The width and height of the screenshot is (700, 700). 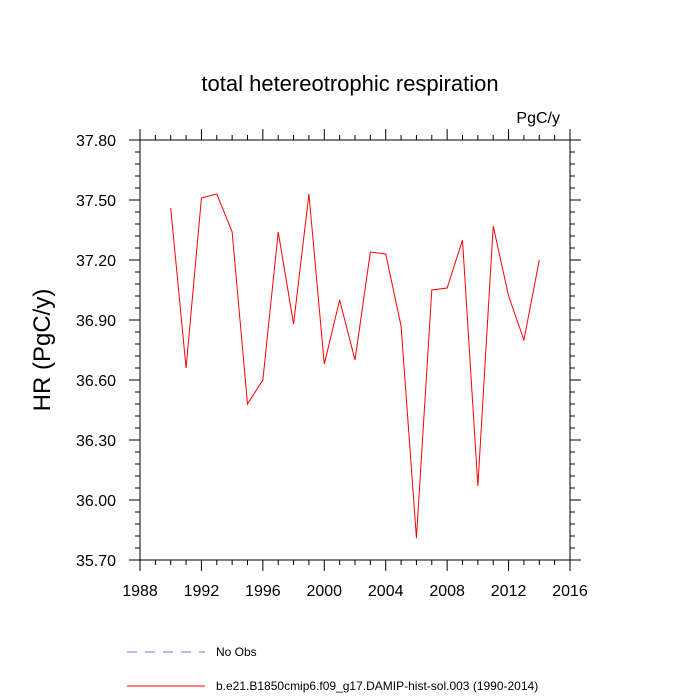 What do you see at coordinates (509, 591) in the screenshot?
I see `x-tick-label: 2012` at bounding box center [509, 591].